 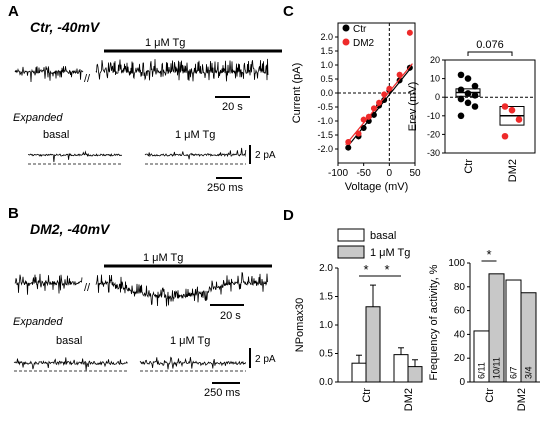 I want to click on time-scale-label-small-b: 250 ms, so click(x=222, y=393).